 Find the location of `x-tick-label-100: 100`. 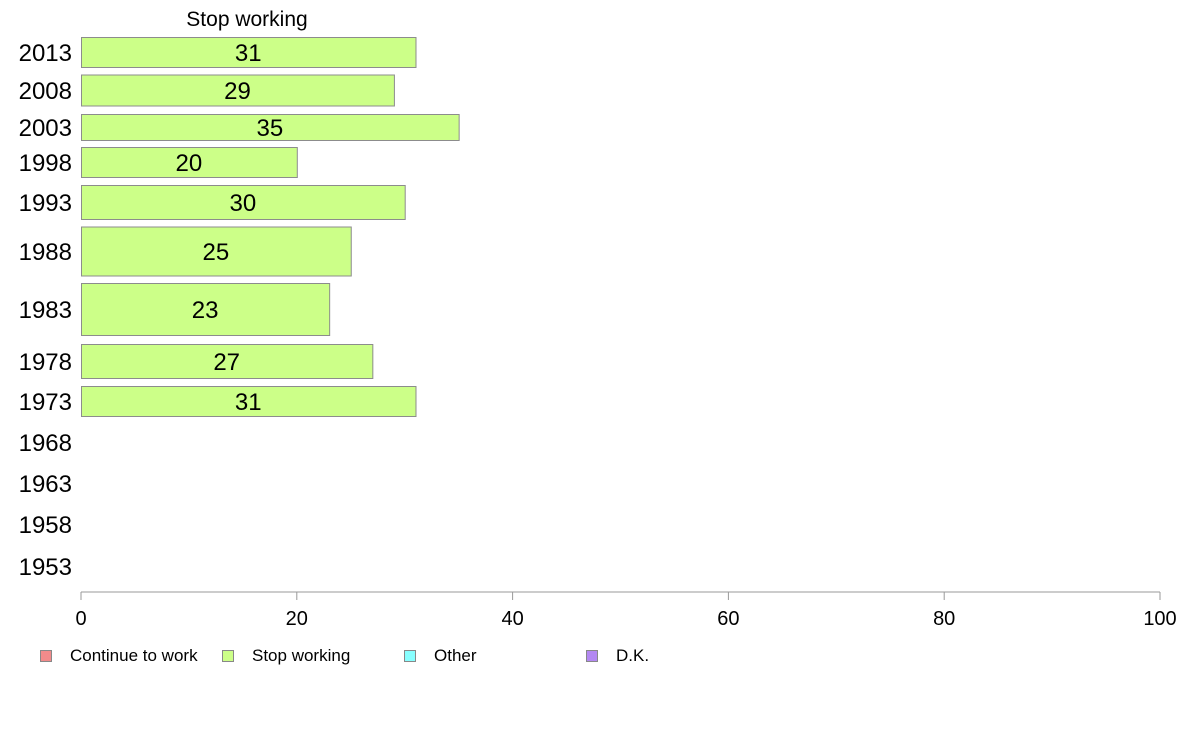

x-tick-label-100: 100 is located at coordinates (1159, 619).